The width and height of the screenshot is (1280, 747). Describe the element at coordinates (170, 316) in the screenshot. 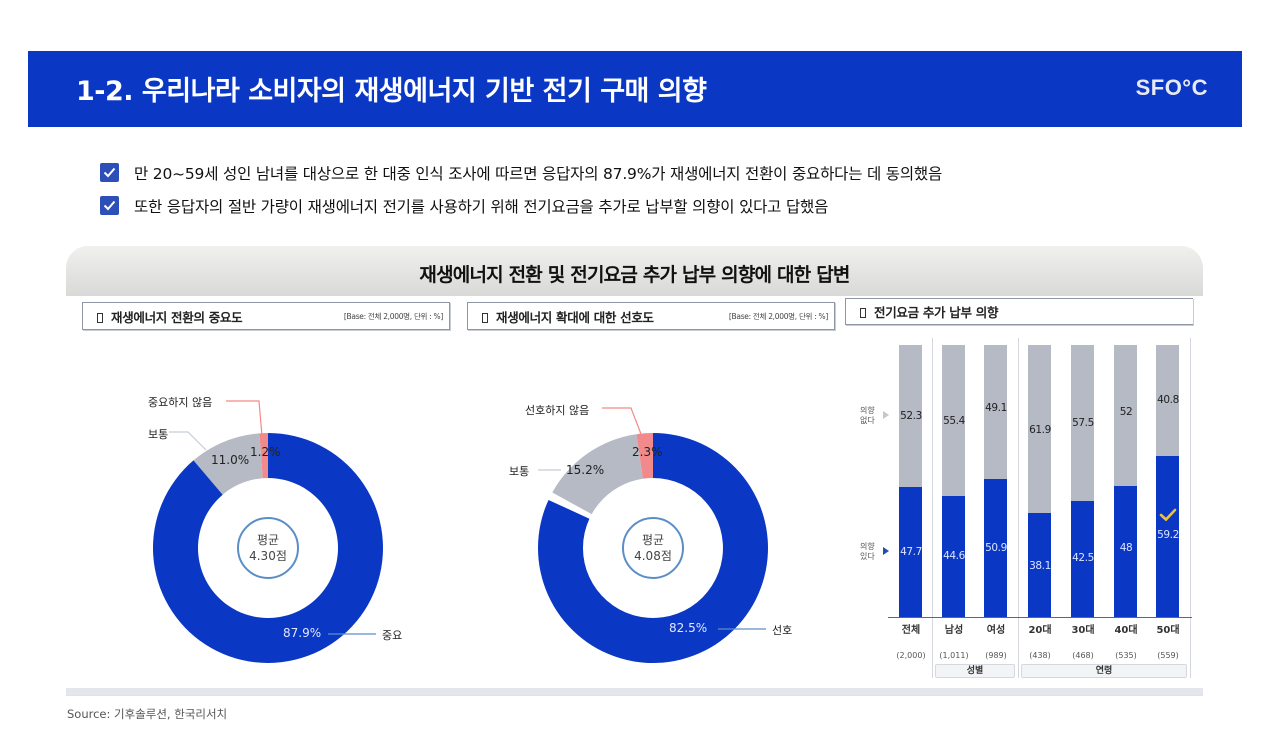

I see `section-title: 재생에너지 전환의 중요도` at that location.